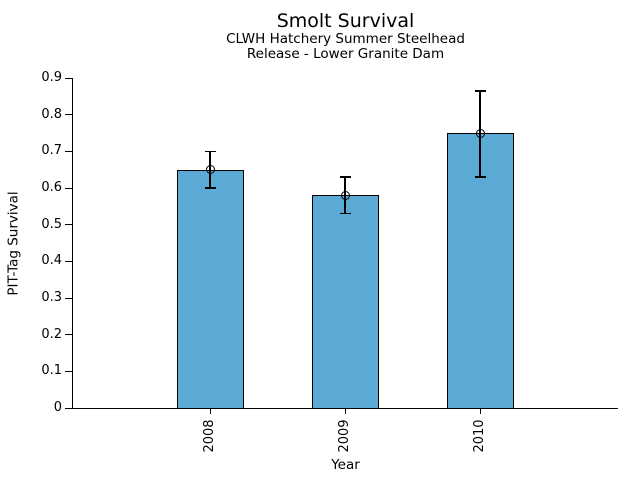  Describe the element at coordinates (345, 302) in the screenshot. I see `bar-2009` at that location.